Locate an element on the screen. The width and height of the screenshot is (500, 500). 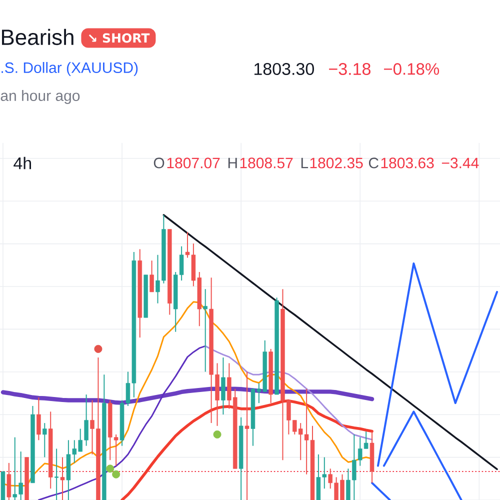
text: 1803.30 is located at coordinates (284, 69).